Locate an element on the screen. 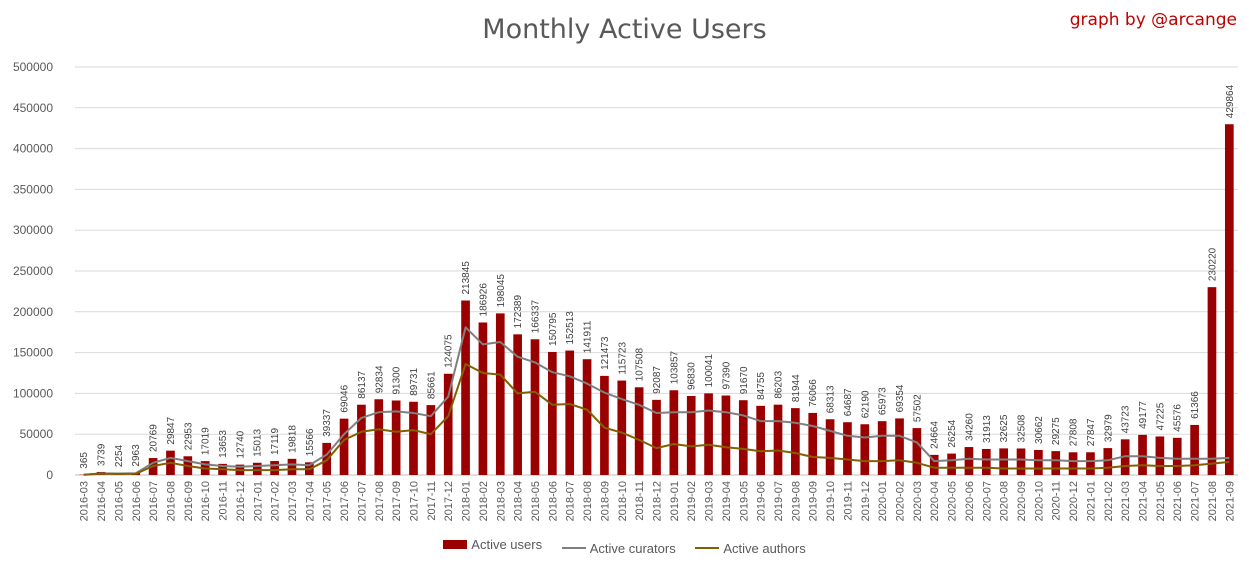 The height and width of the screenshot is (568, 1249). data-label: 115723 is located at coordinates (622, 358).